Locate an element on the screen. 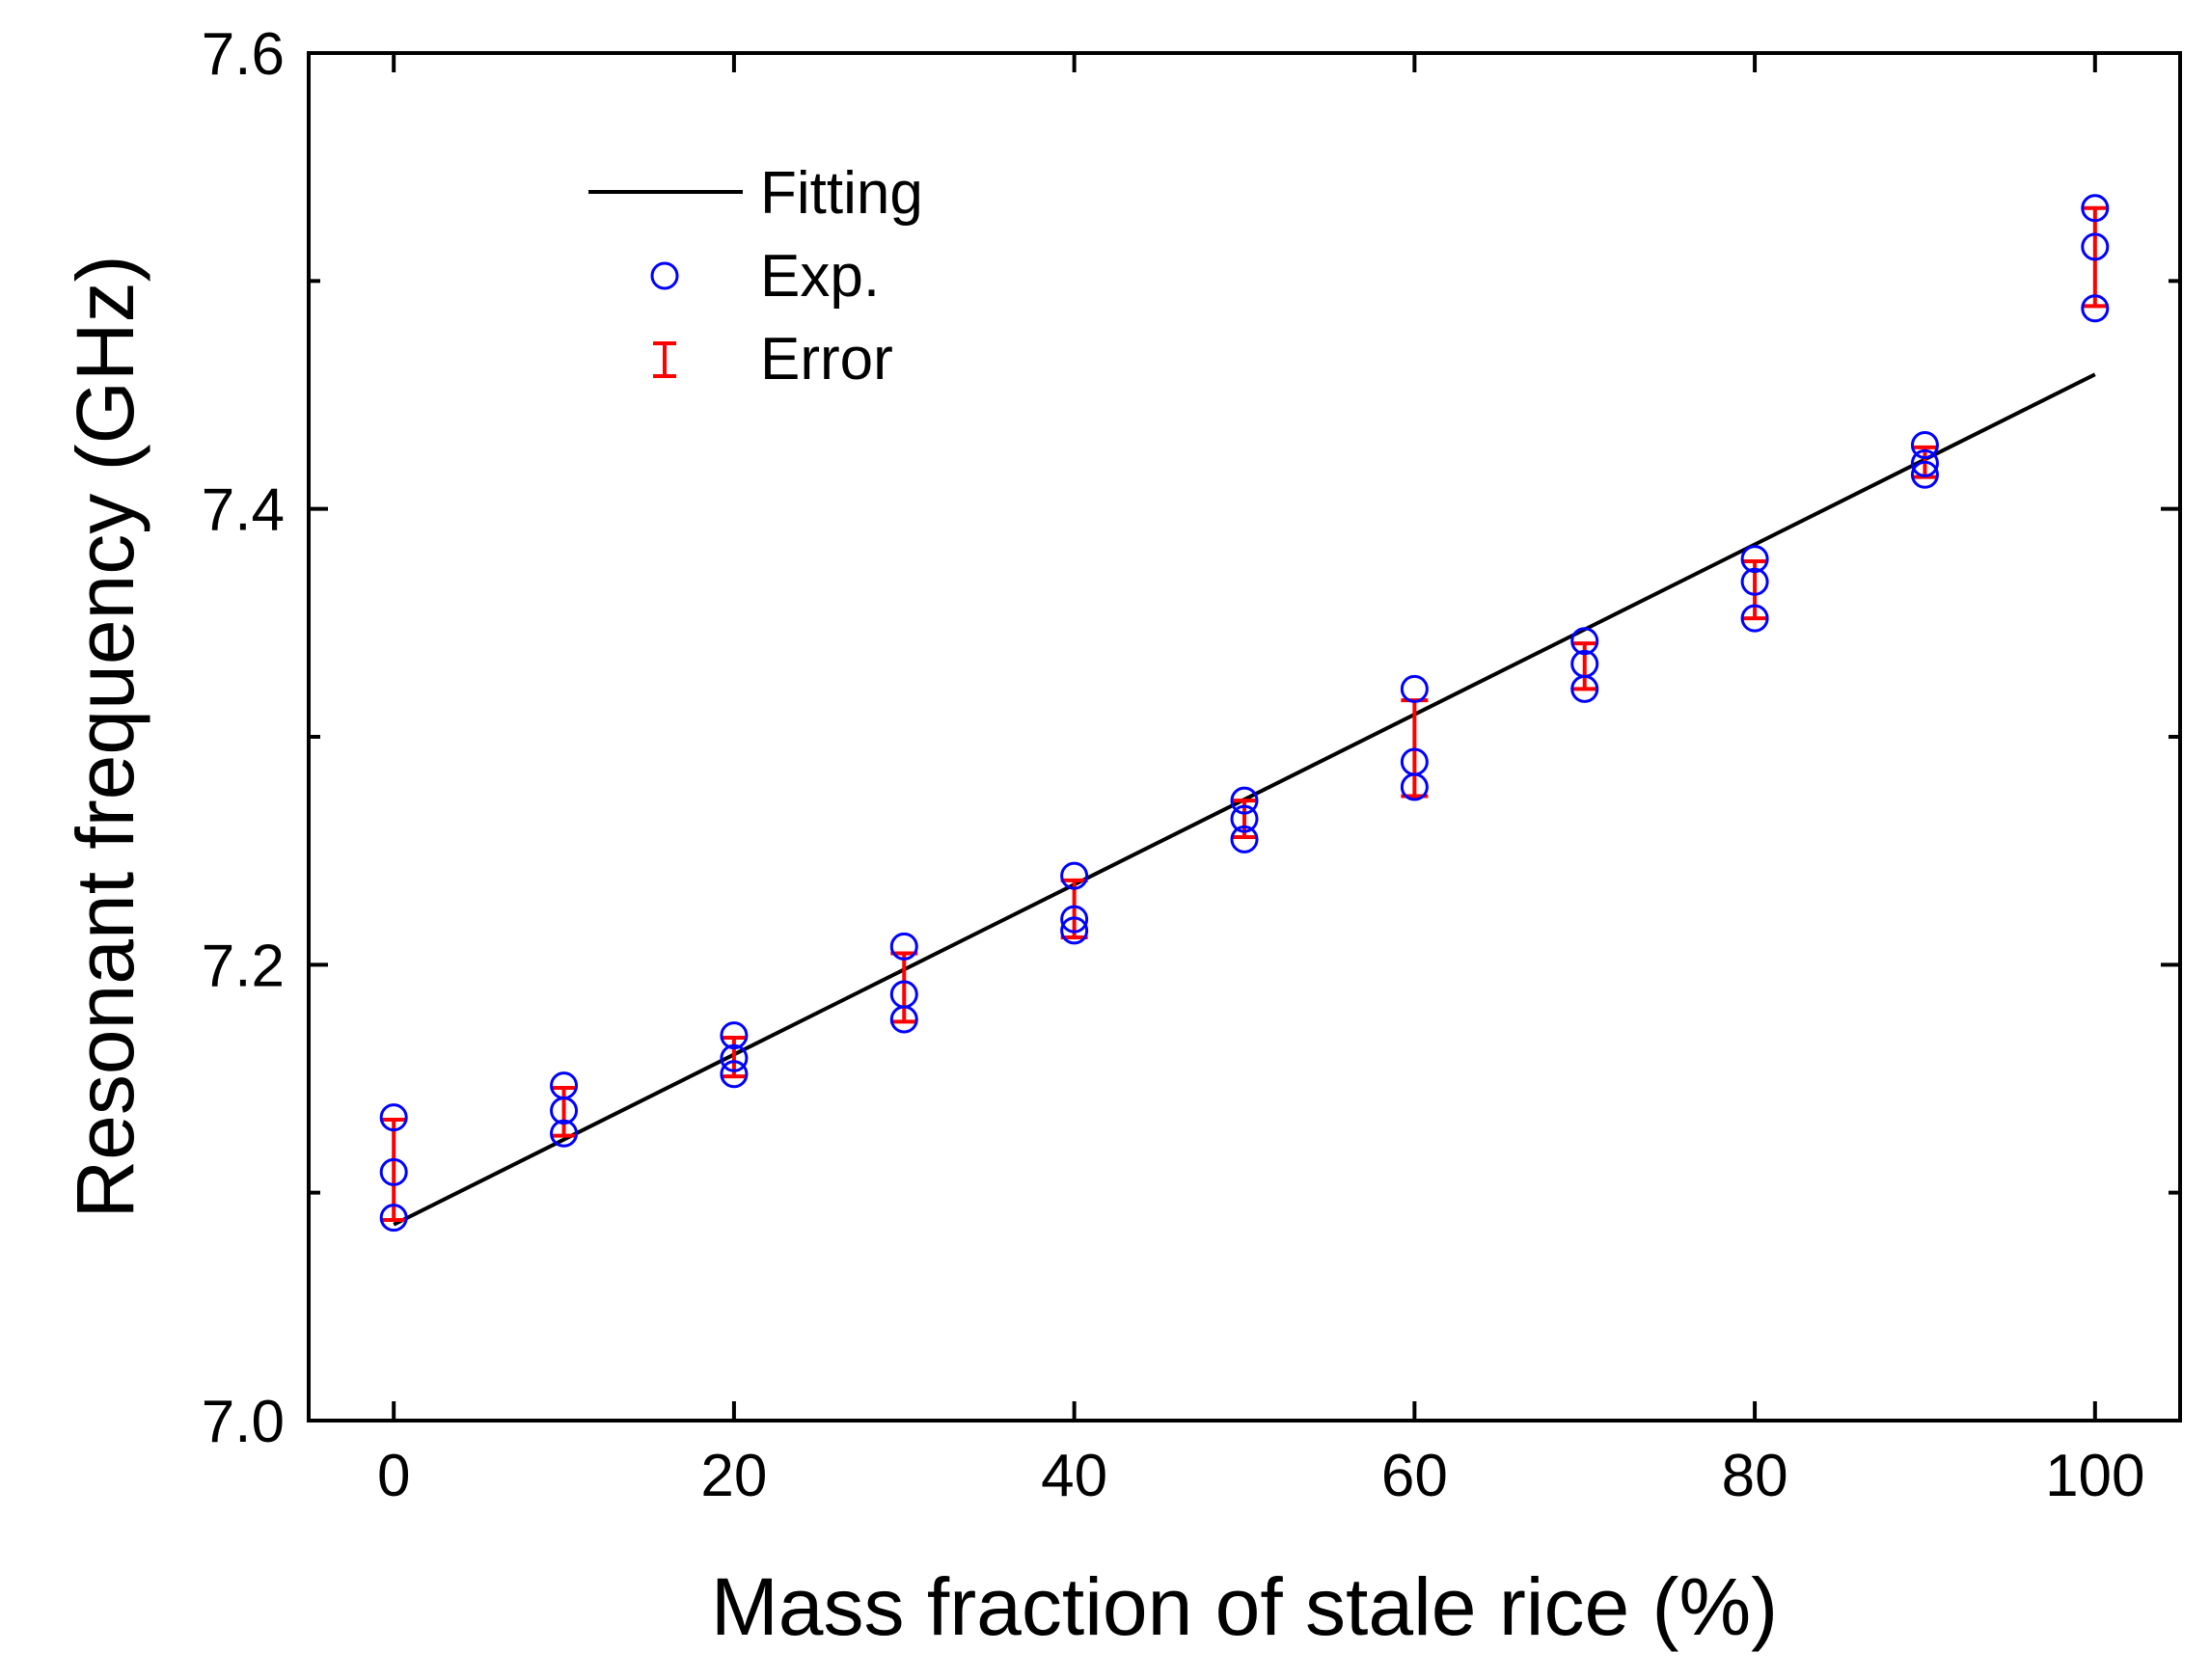  x-tick-label: 0 is located at coordinates (393, 1476).